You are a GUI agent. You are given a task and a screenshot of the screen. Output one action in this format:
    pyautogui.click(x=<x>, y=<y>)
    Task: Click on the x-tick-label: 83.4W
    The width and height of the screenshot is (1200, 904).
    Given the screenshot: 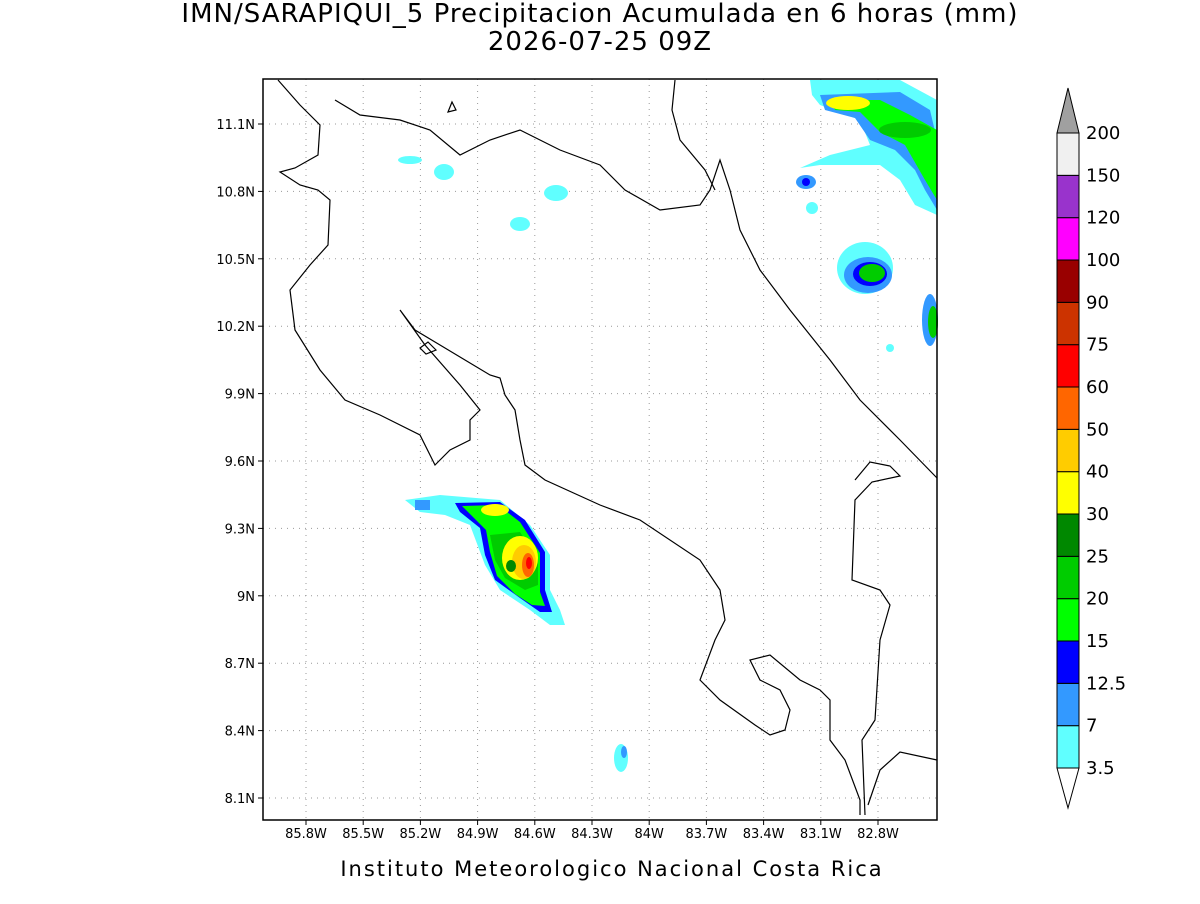 What is the action you would take?
    pyautogui.click(x=764, y=834)
    